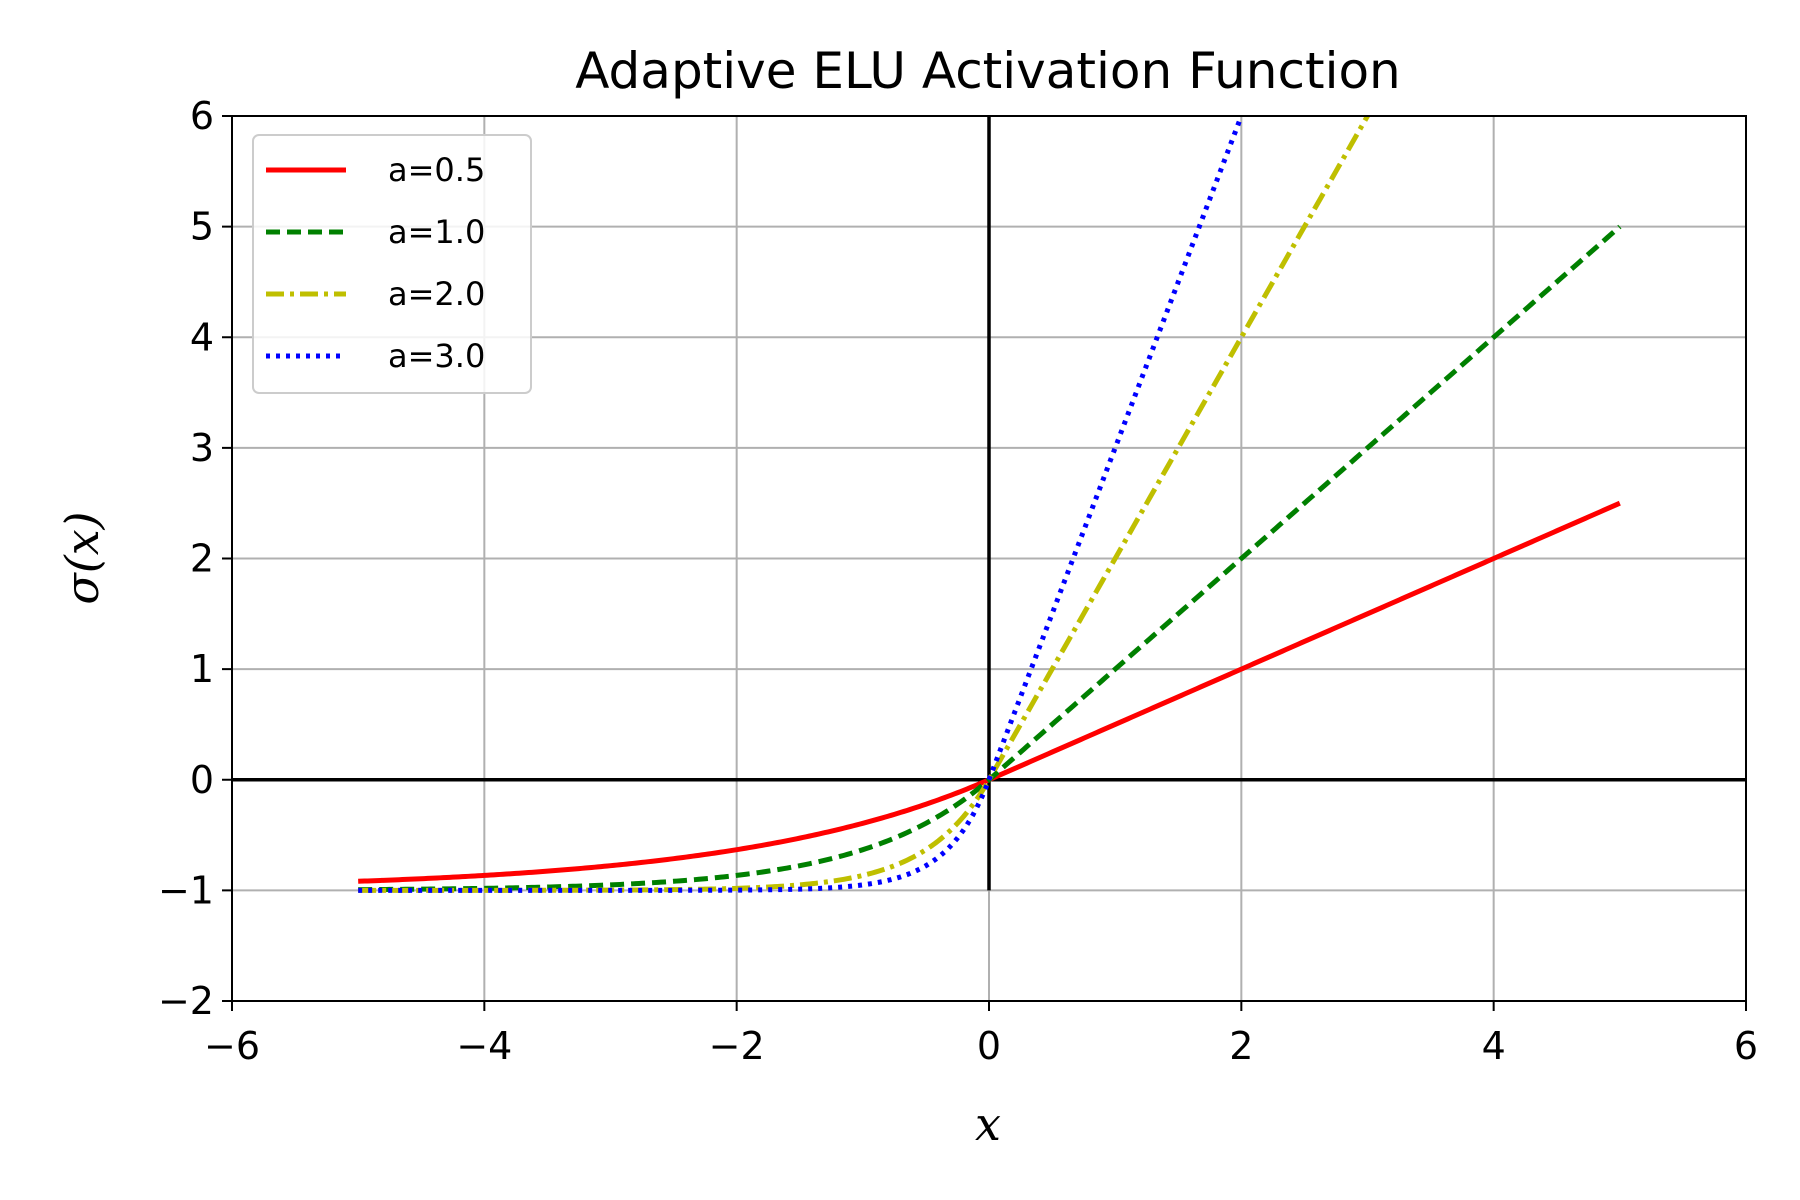  Describe the element at coordinates (202, 669) in the screenshot. I see `y-tick-label: 1` at that location.